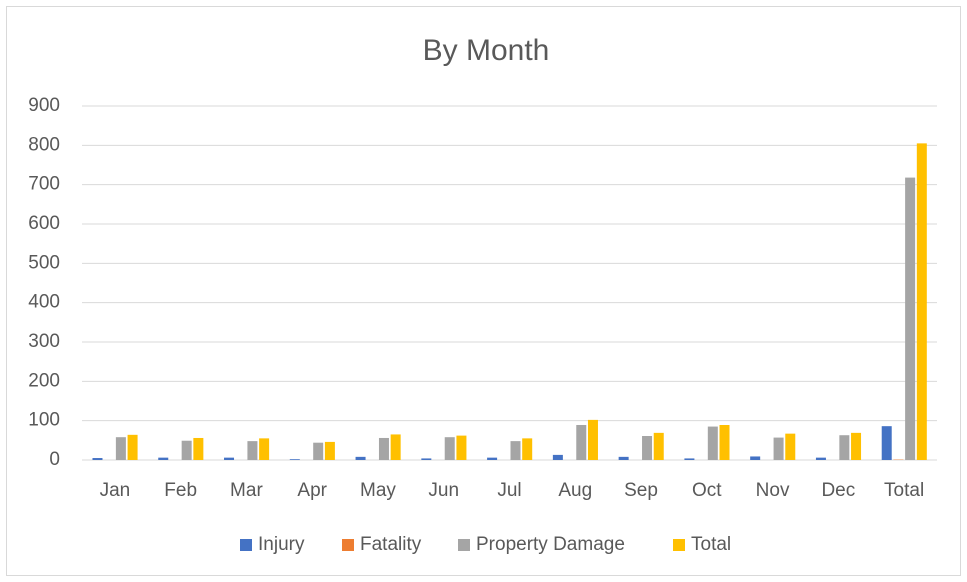 This screenshot has height=582, width=967. What do you see at coordinates (509, 490) in the screenshot?
I see `x-tick-label: Jul` at bounding box center [509, 490].